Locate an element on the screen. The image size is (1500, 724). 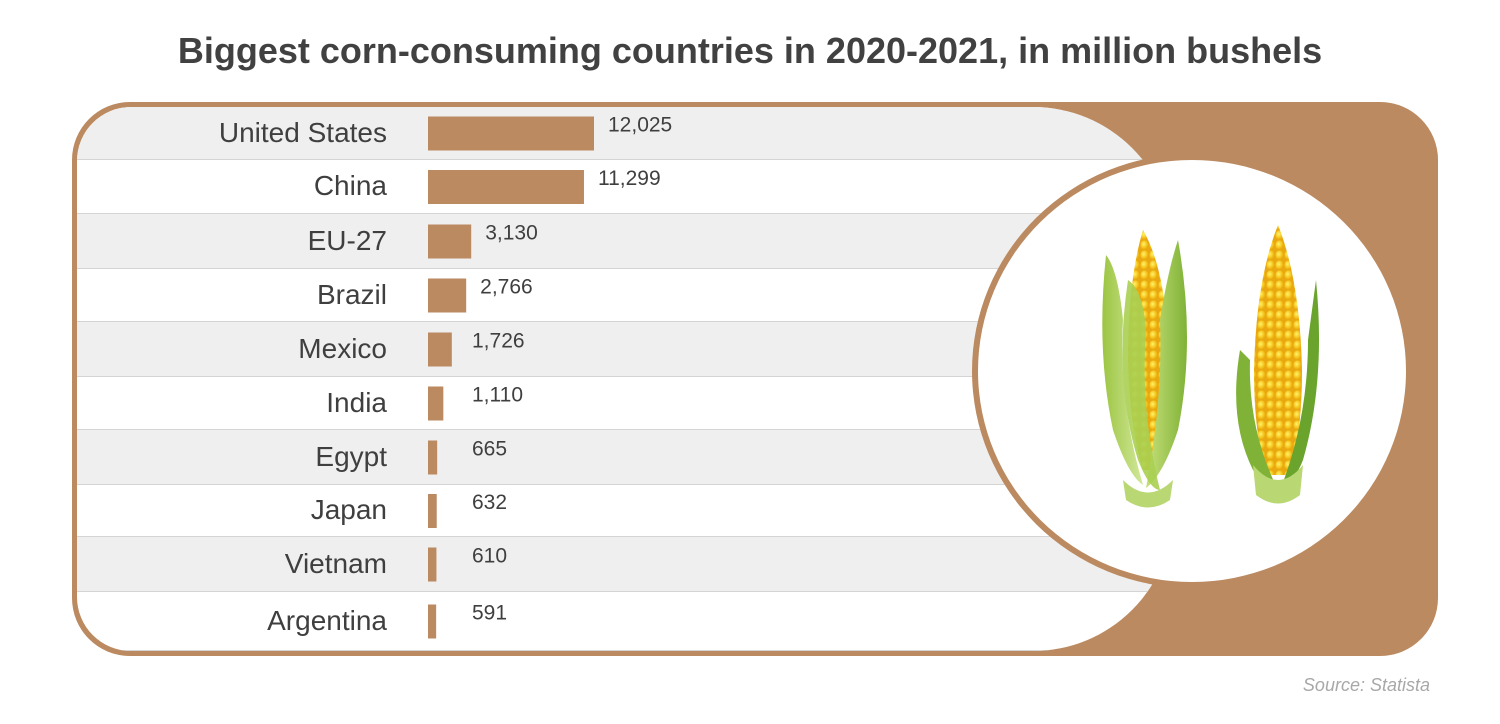
category-label: United States is located at coordinates (302, 132).